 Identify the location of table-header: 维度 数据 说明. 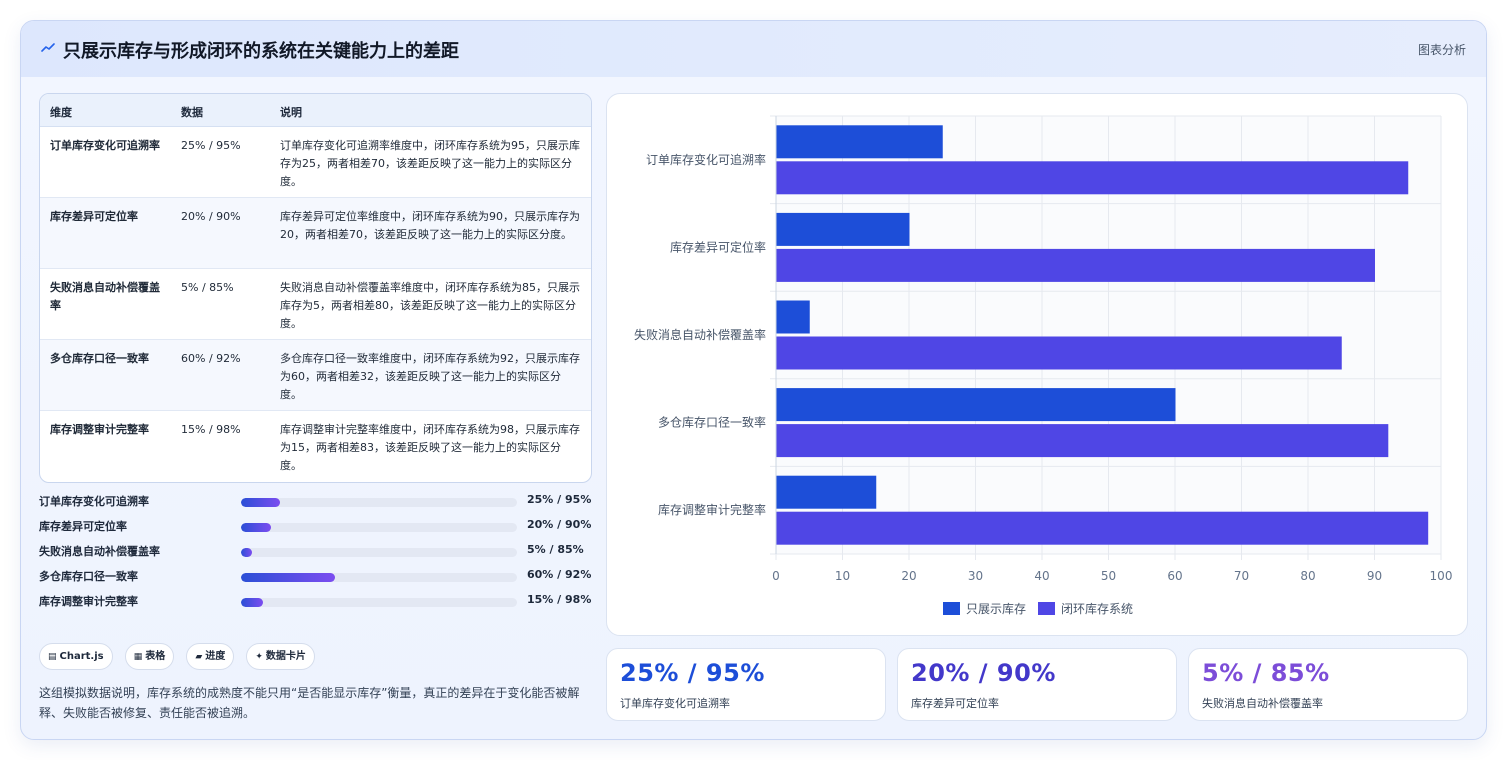
(315, 110).